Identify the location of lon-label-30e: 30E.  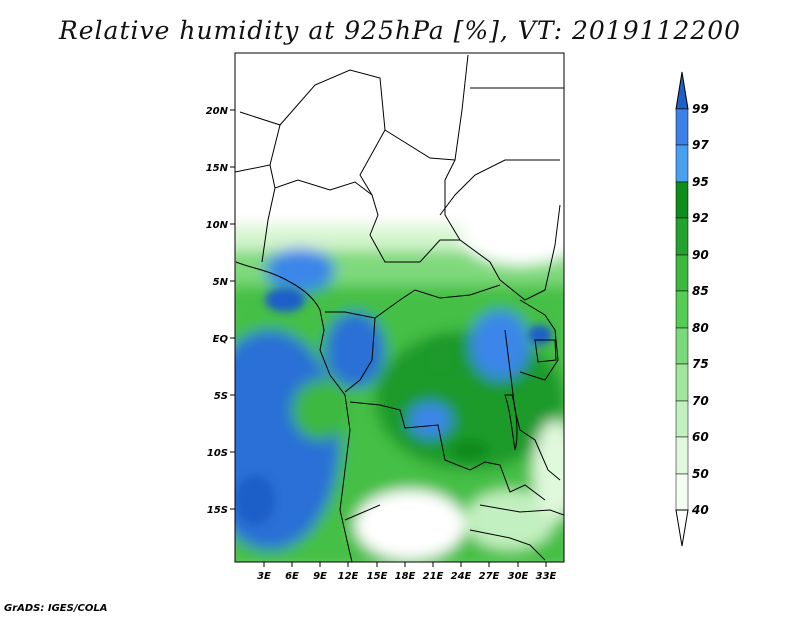
(518, 576).